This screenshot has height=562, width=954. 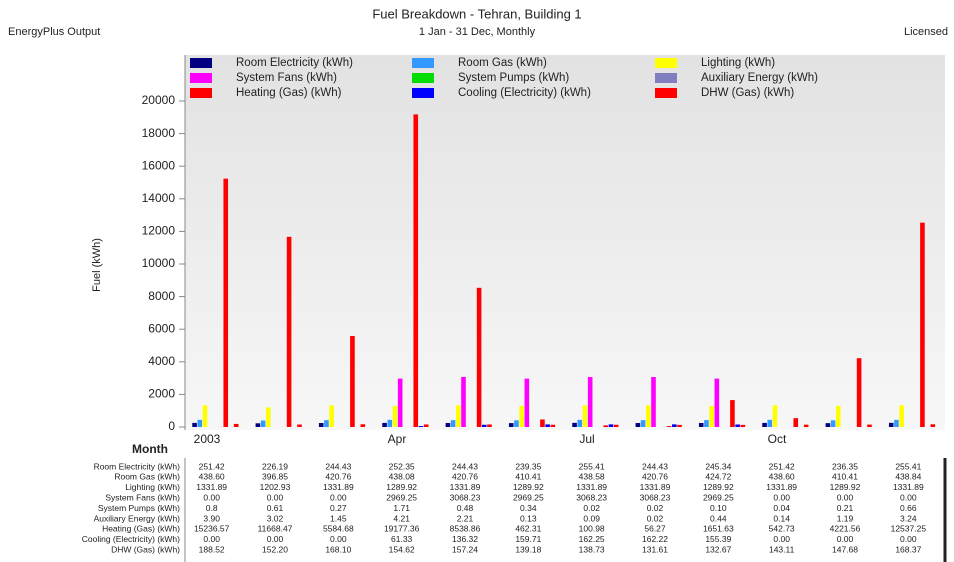 What do you see at coordinates (338, 529) in the screenshot?
I see `table-cell: 5584.68` at bounding box center [338, 529].